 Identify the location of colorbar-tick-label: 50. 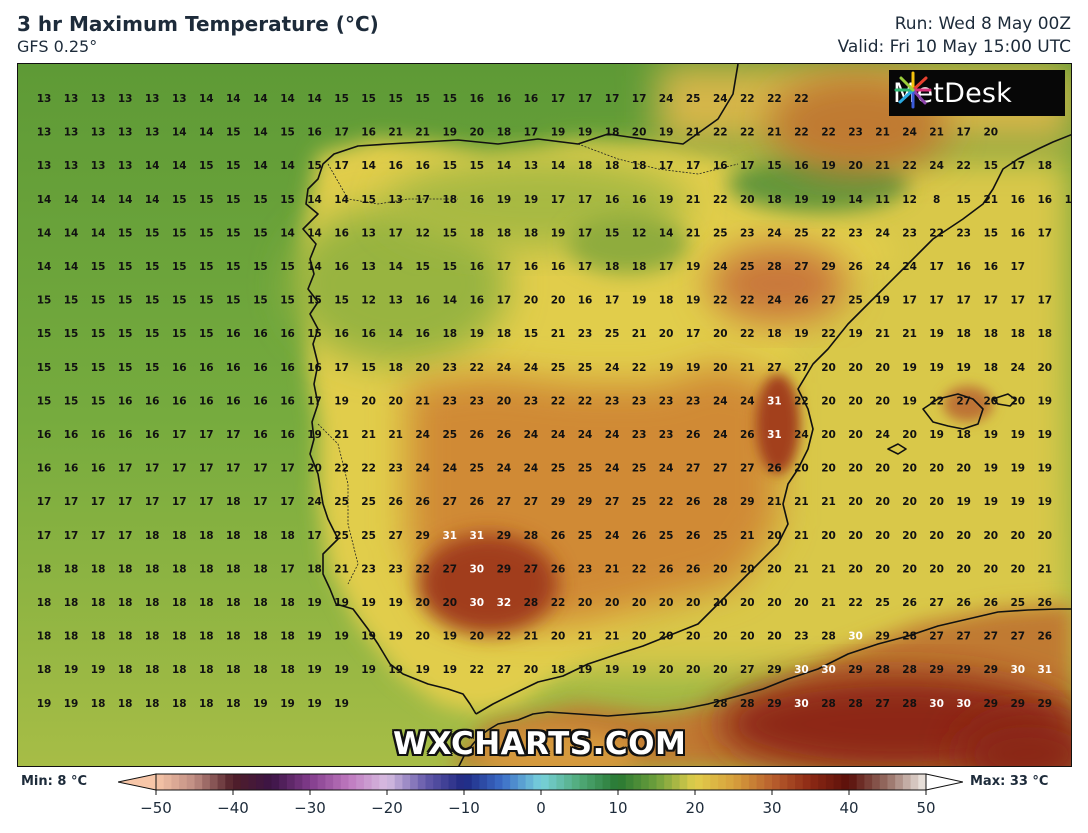
(925, 808).